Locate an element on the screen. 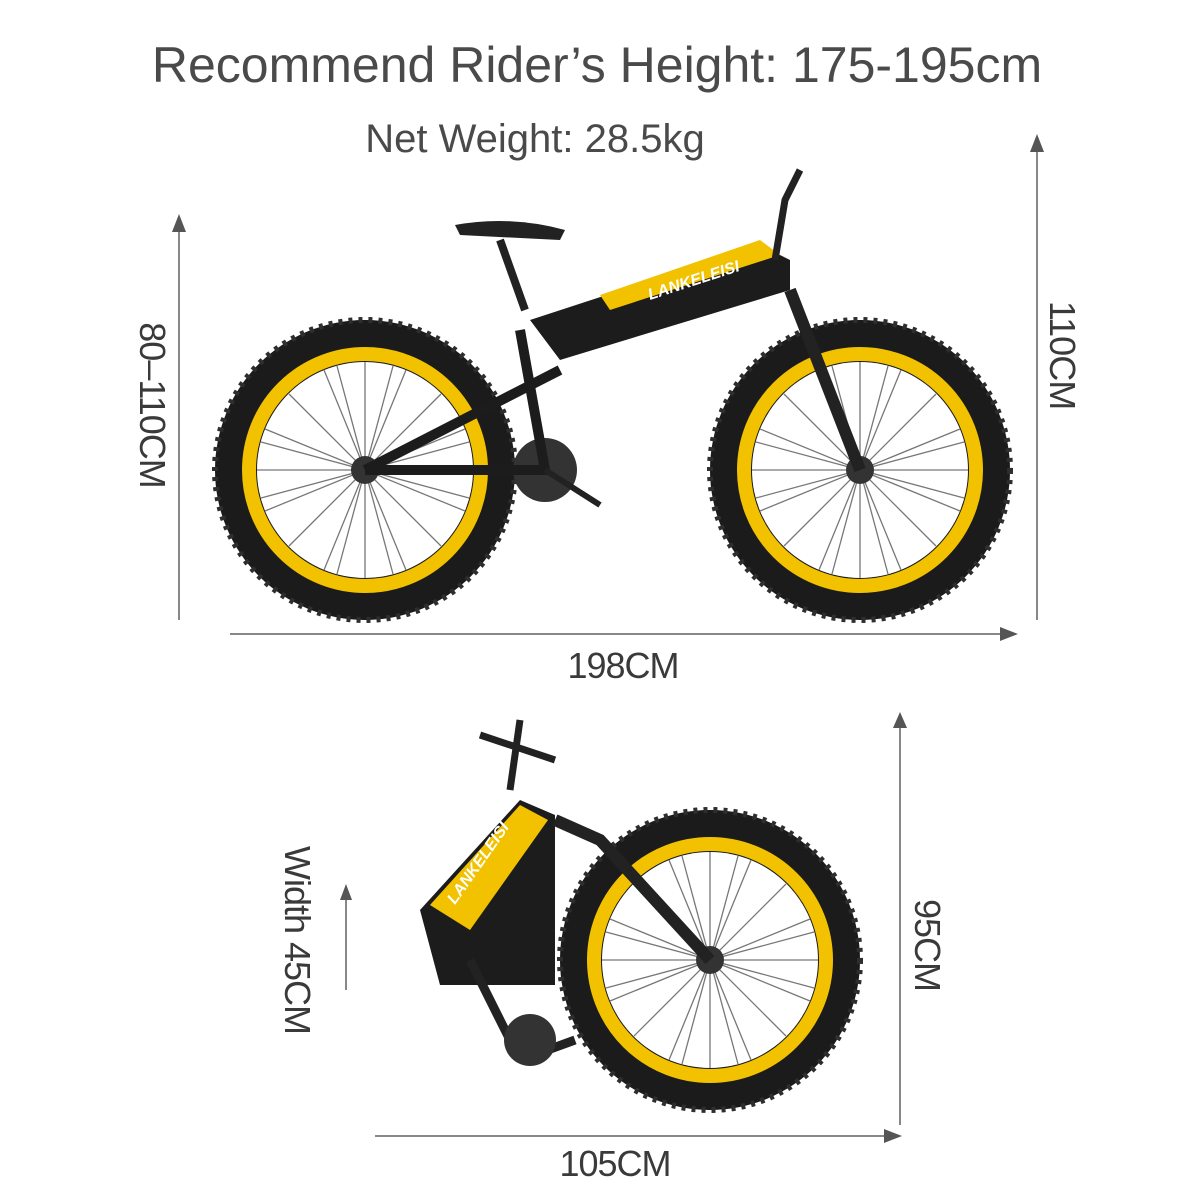 This screenshot has width=1200, height=1200. seat-height-label: 80–110CM is located at coordinates (152, 404).